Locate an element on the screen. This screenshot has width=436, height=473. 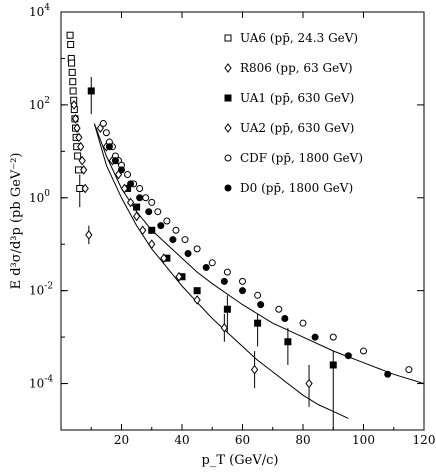
legend-label: UA2 (pp̄, 630 GeV) is located at coordinates (297, 128).